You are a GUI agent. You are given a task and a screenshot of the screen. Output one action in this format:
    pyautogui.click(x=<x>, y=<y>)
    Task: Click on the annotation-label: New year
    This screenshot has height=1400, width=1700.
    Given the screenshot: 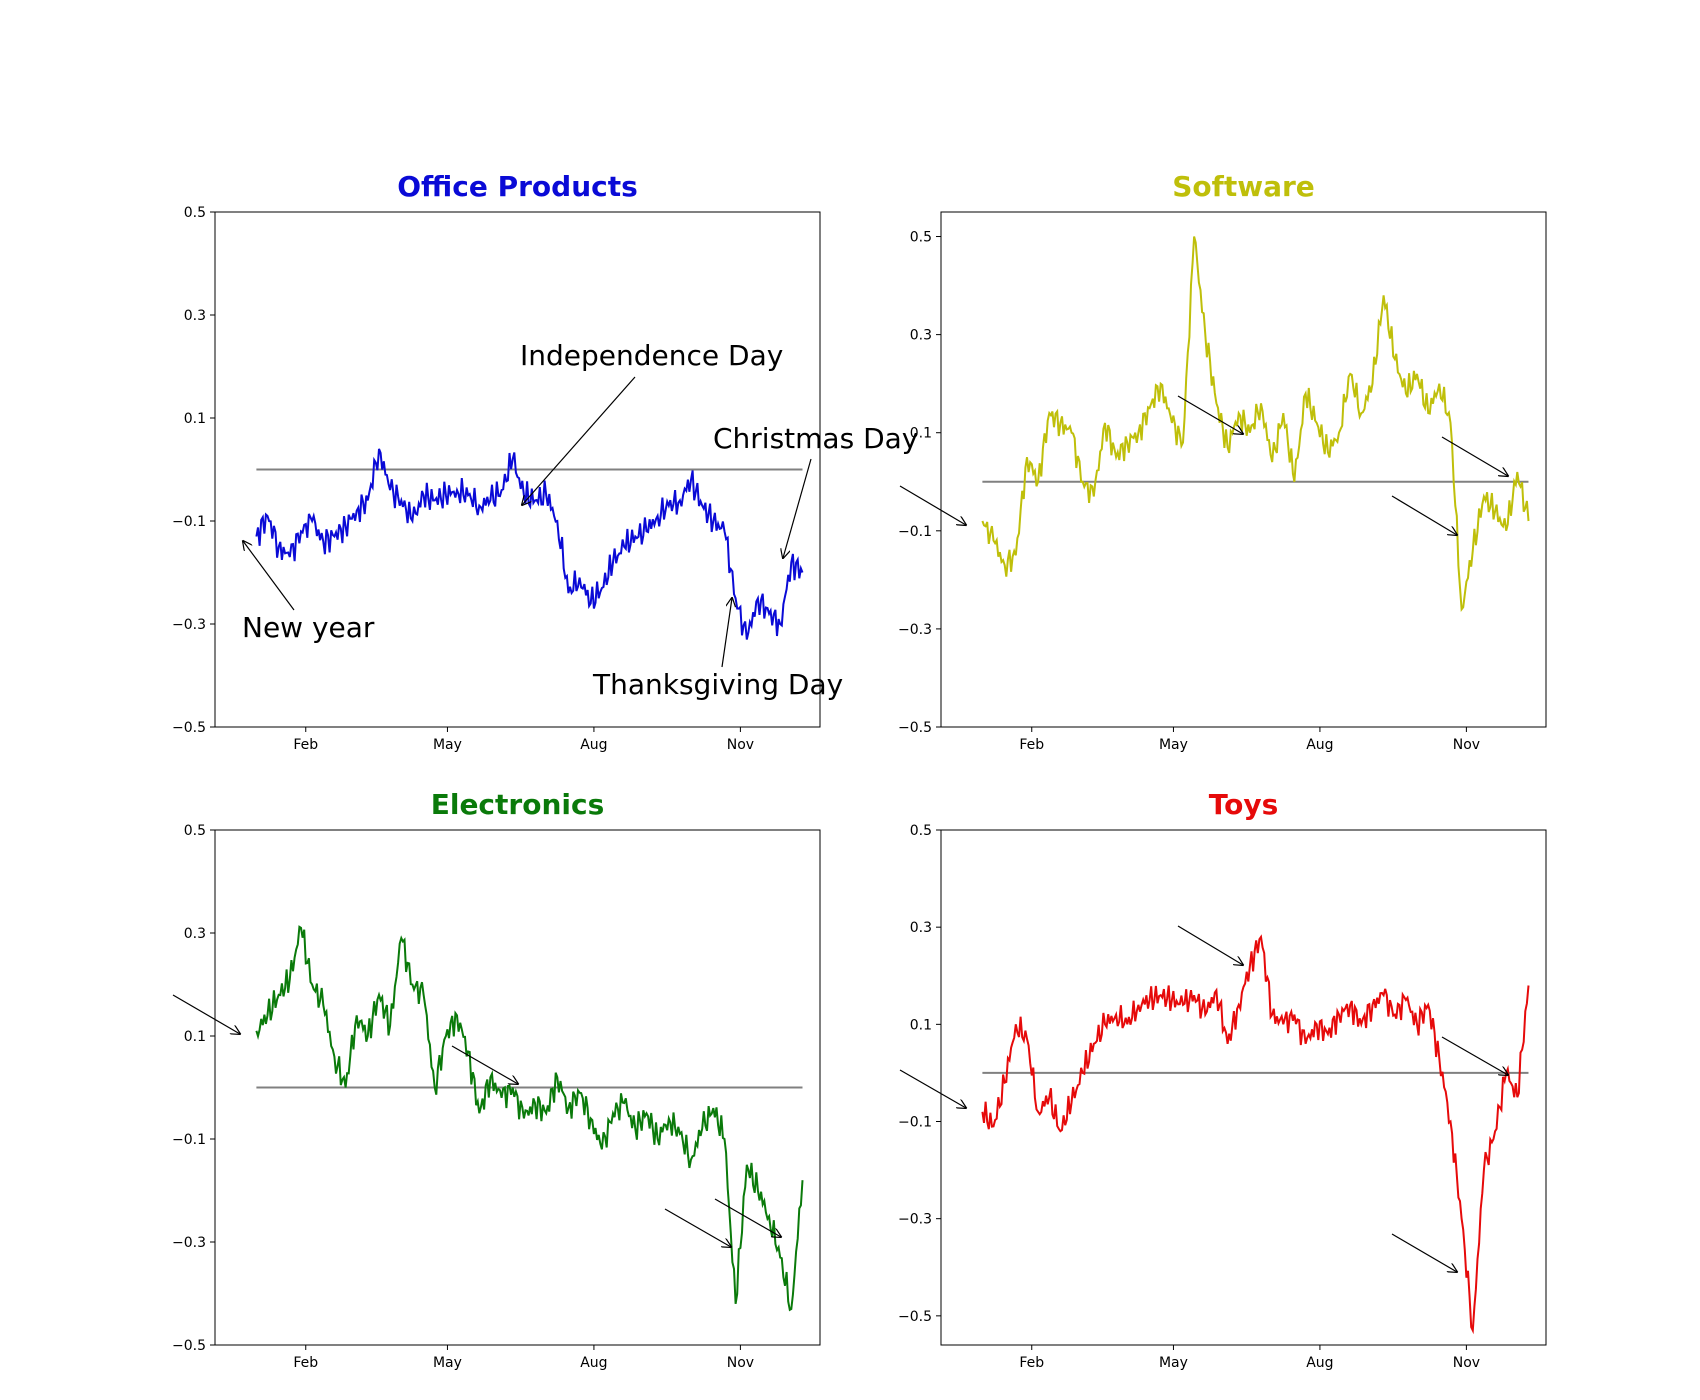 What is the action you would take?
    pyautogui.click(x=308, y=627)
    